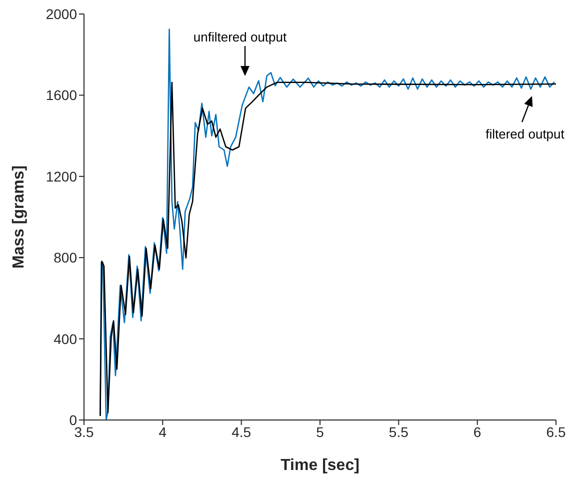  What do you see at coordinates (162, 432) in the screenshot?
I see `x-tick-label: 4` at bounding box center [162, 432].